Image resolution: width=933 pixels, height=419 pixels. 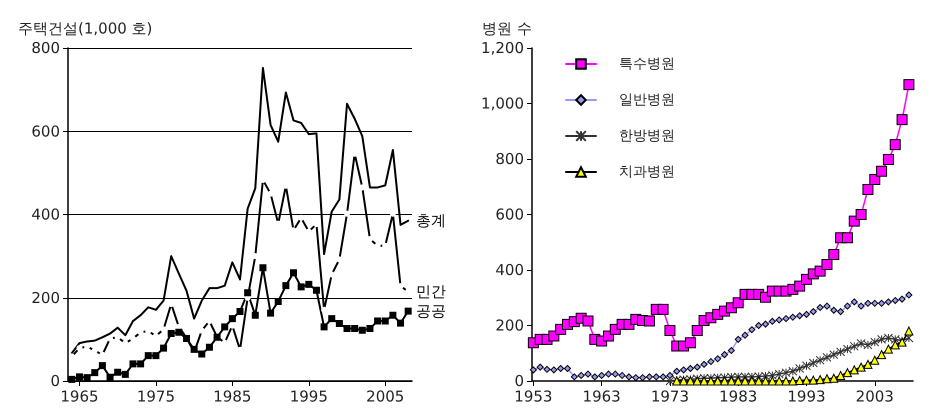 I want to click on y-axis-title: 병원 수, so click(x=507, y=29).